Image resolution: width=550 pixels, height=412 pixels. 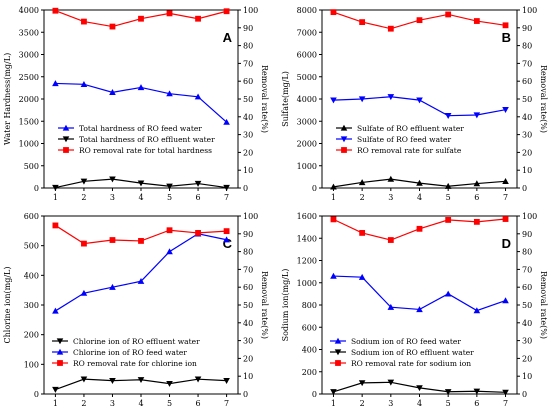 What do you see at coordinates (36, 394) in the screenshot?
I see `y-tick-label: 0` at bounding box center [36, 394].